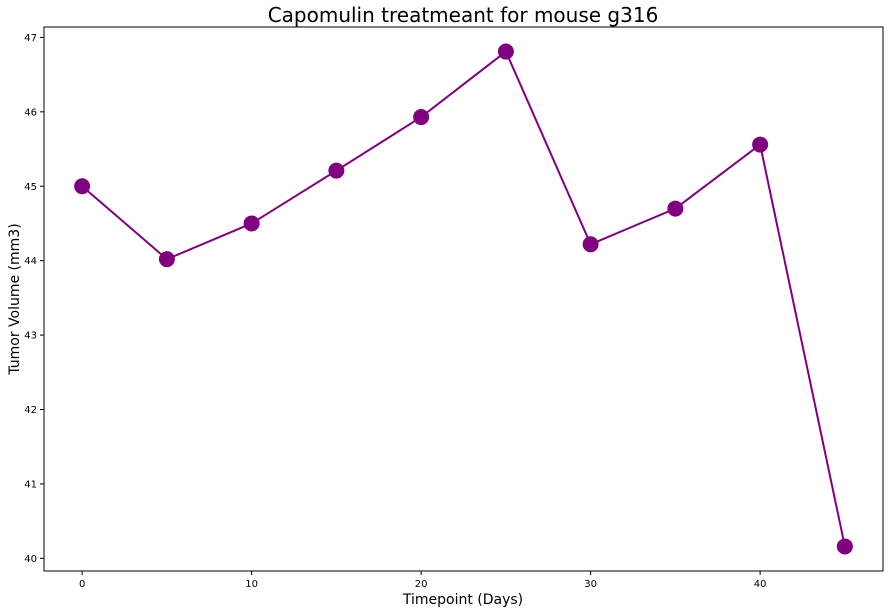  I want to click on y-tick-label: 40, so click(30, 559).